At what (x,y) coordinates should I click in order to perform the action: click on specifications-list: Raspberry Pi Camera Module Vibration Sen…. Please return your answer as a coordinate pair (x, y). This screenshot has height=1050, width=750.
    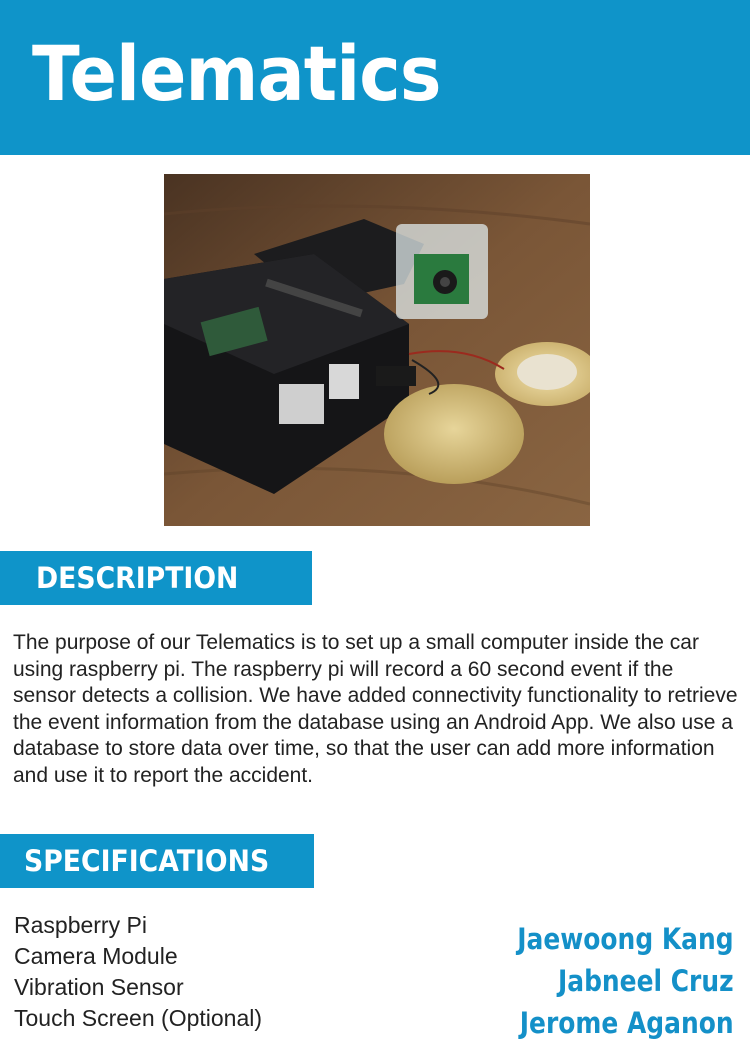
    Looking at the image, I should click on (138, 972).